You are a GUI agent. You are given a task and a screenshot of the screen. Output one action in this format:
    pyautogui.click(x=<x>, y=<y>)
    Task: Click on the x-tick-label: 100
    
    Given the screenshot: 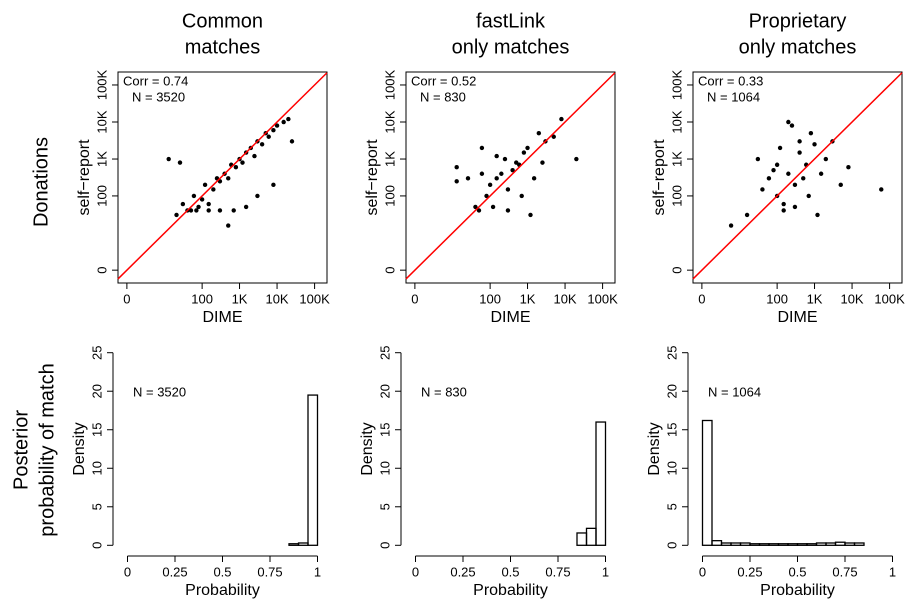 What is the action you would take?
    pyautogui.click(x=777, y=298)
    